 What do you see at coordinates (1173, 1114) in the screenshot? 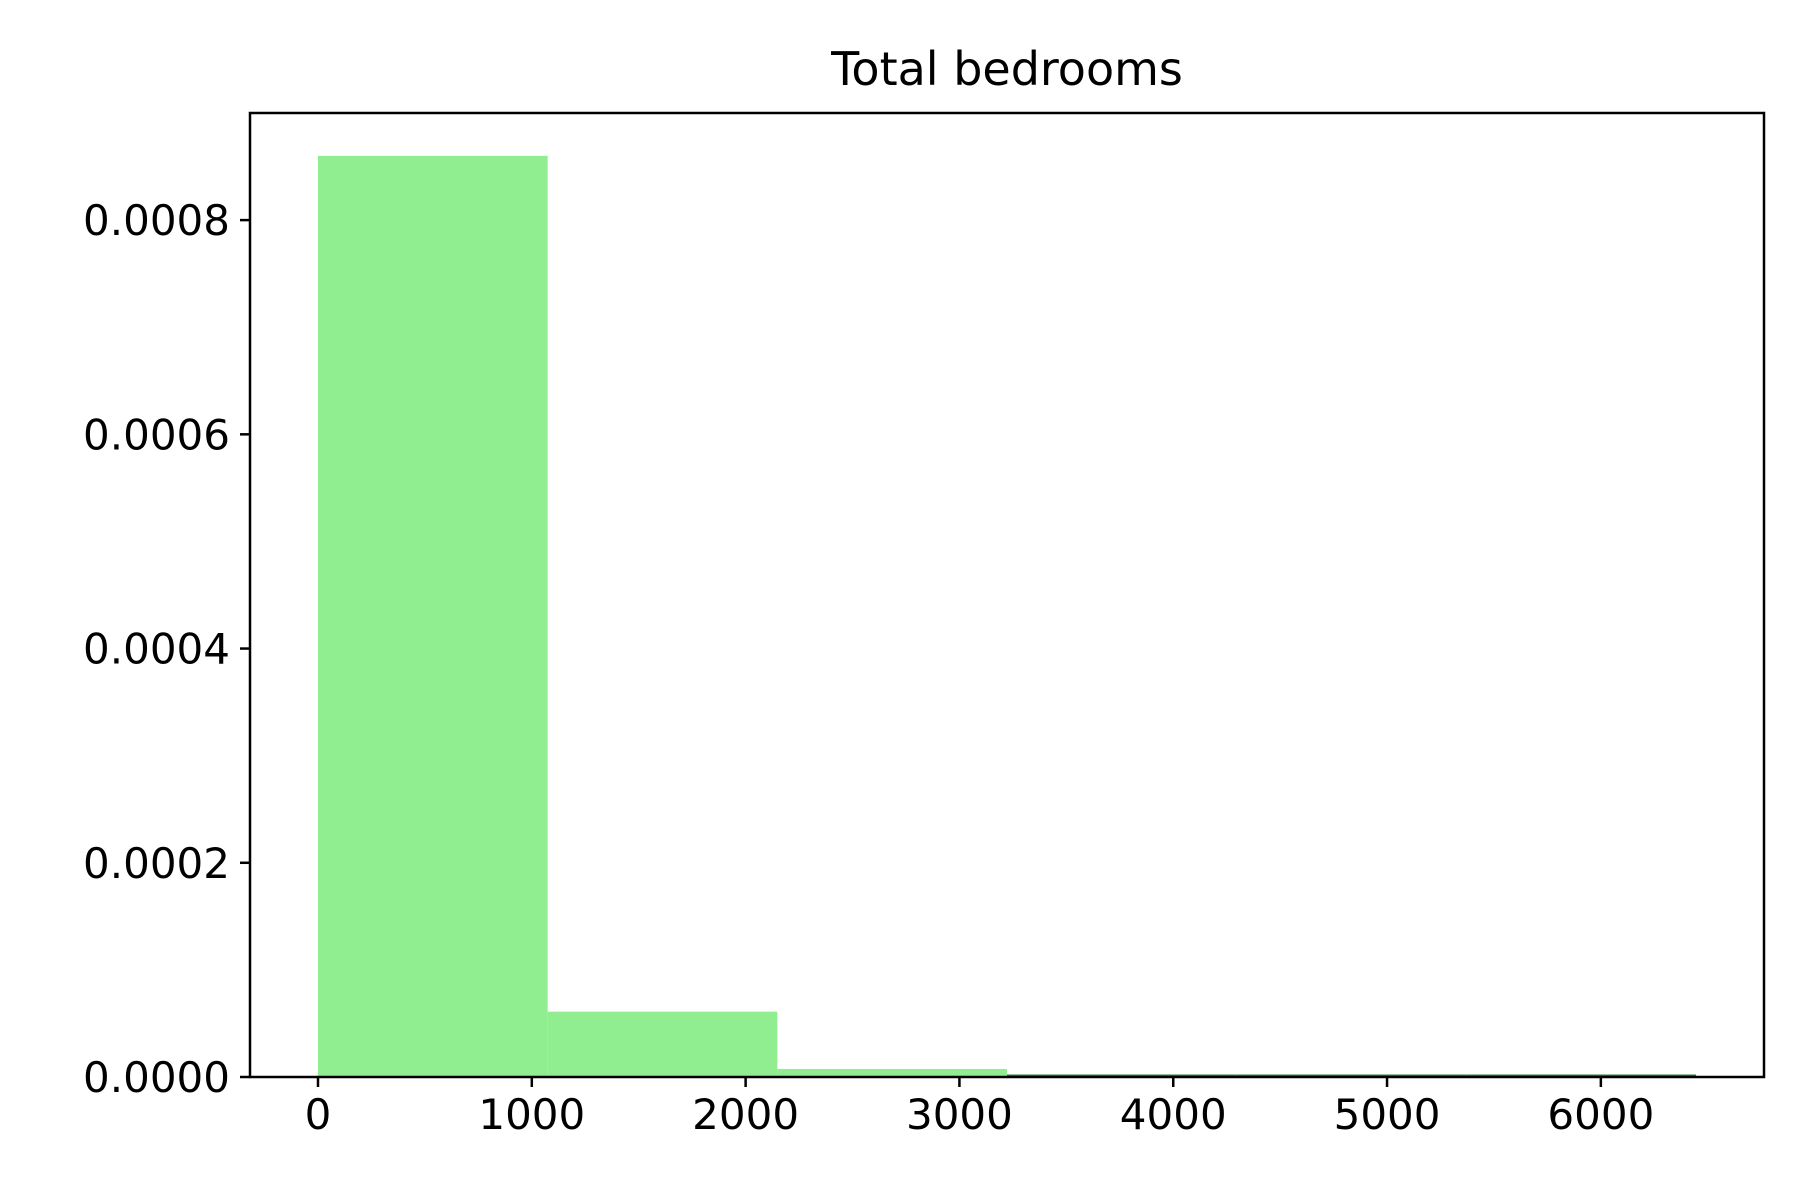
I see `x-tick-label: 4000` at bounding box center [1173, 1114].